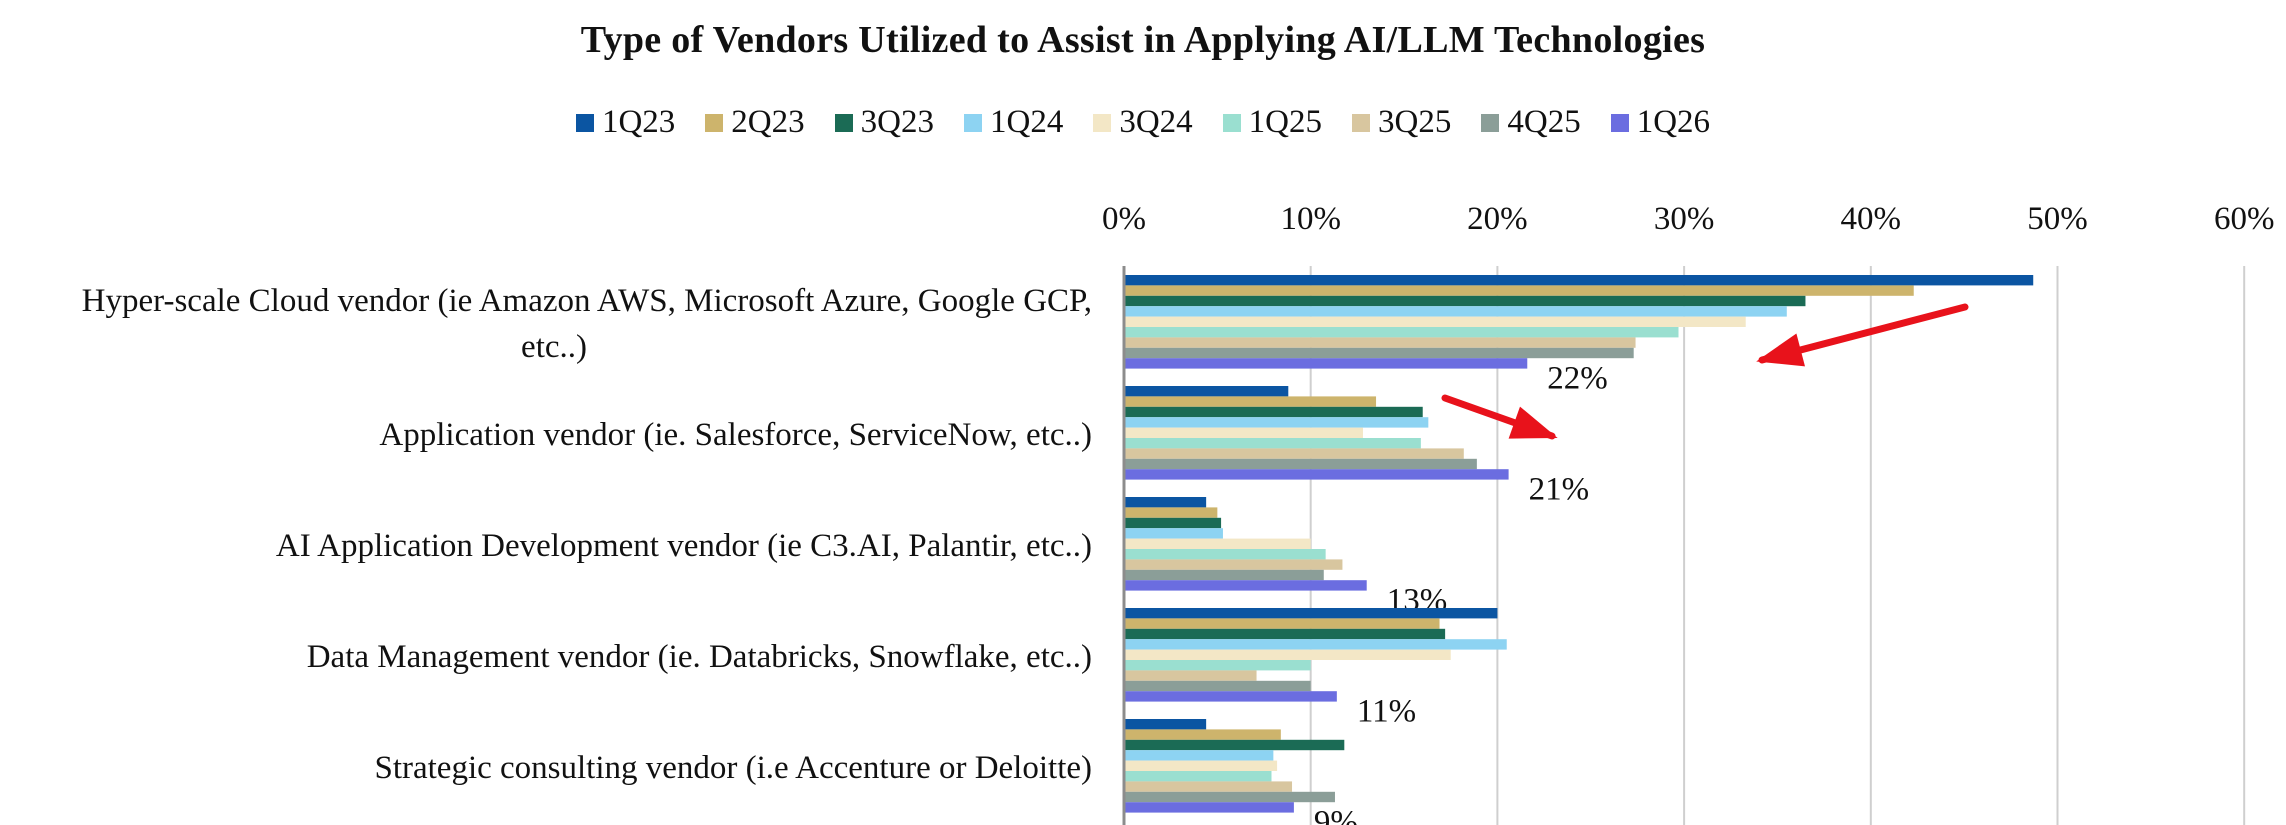  I want to click on legend-item: 2Q23, so click(755, 122).